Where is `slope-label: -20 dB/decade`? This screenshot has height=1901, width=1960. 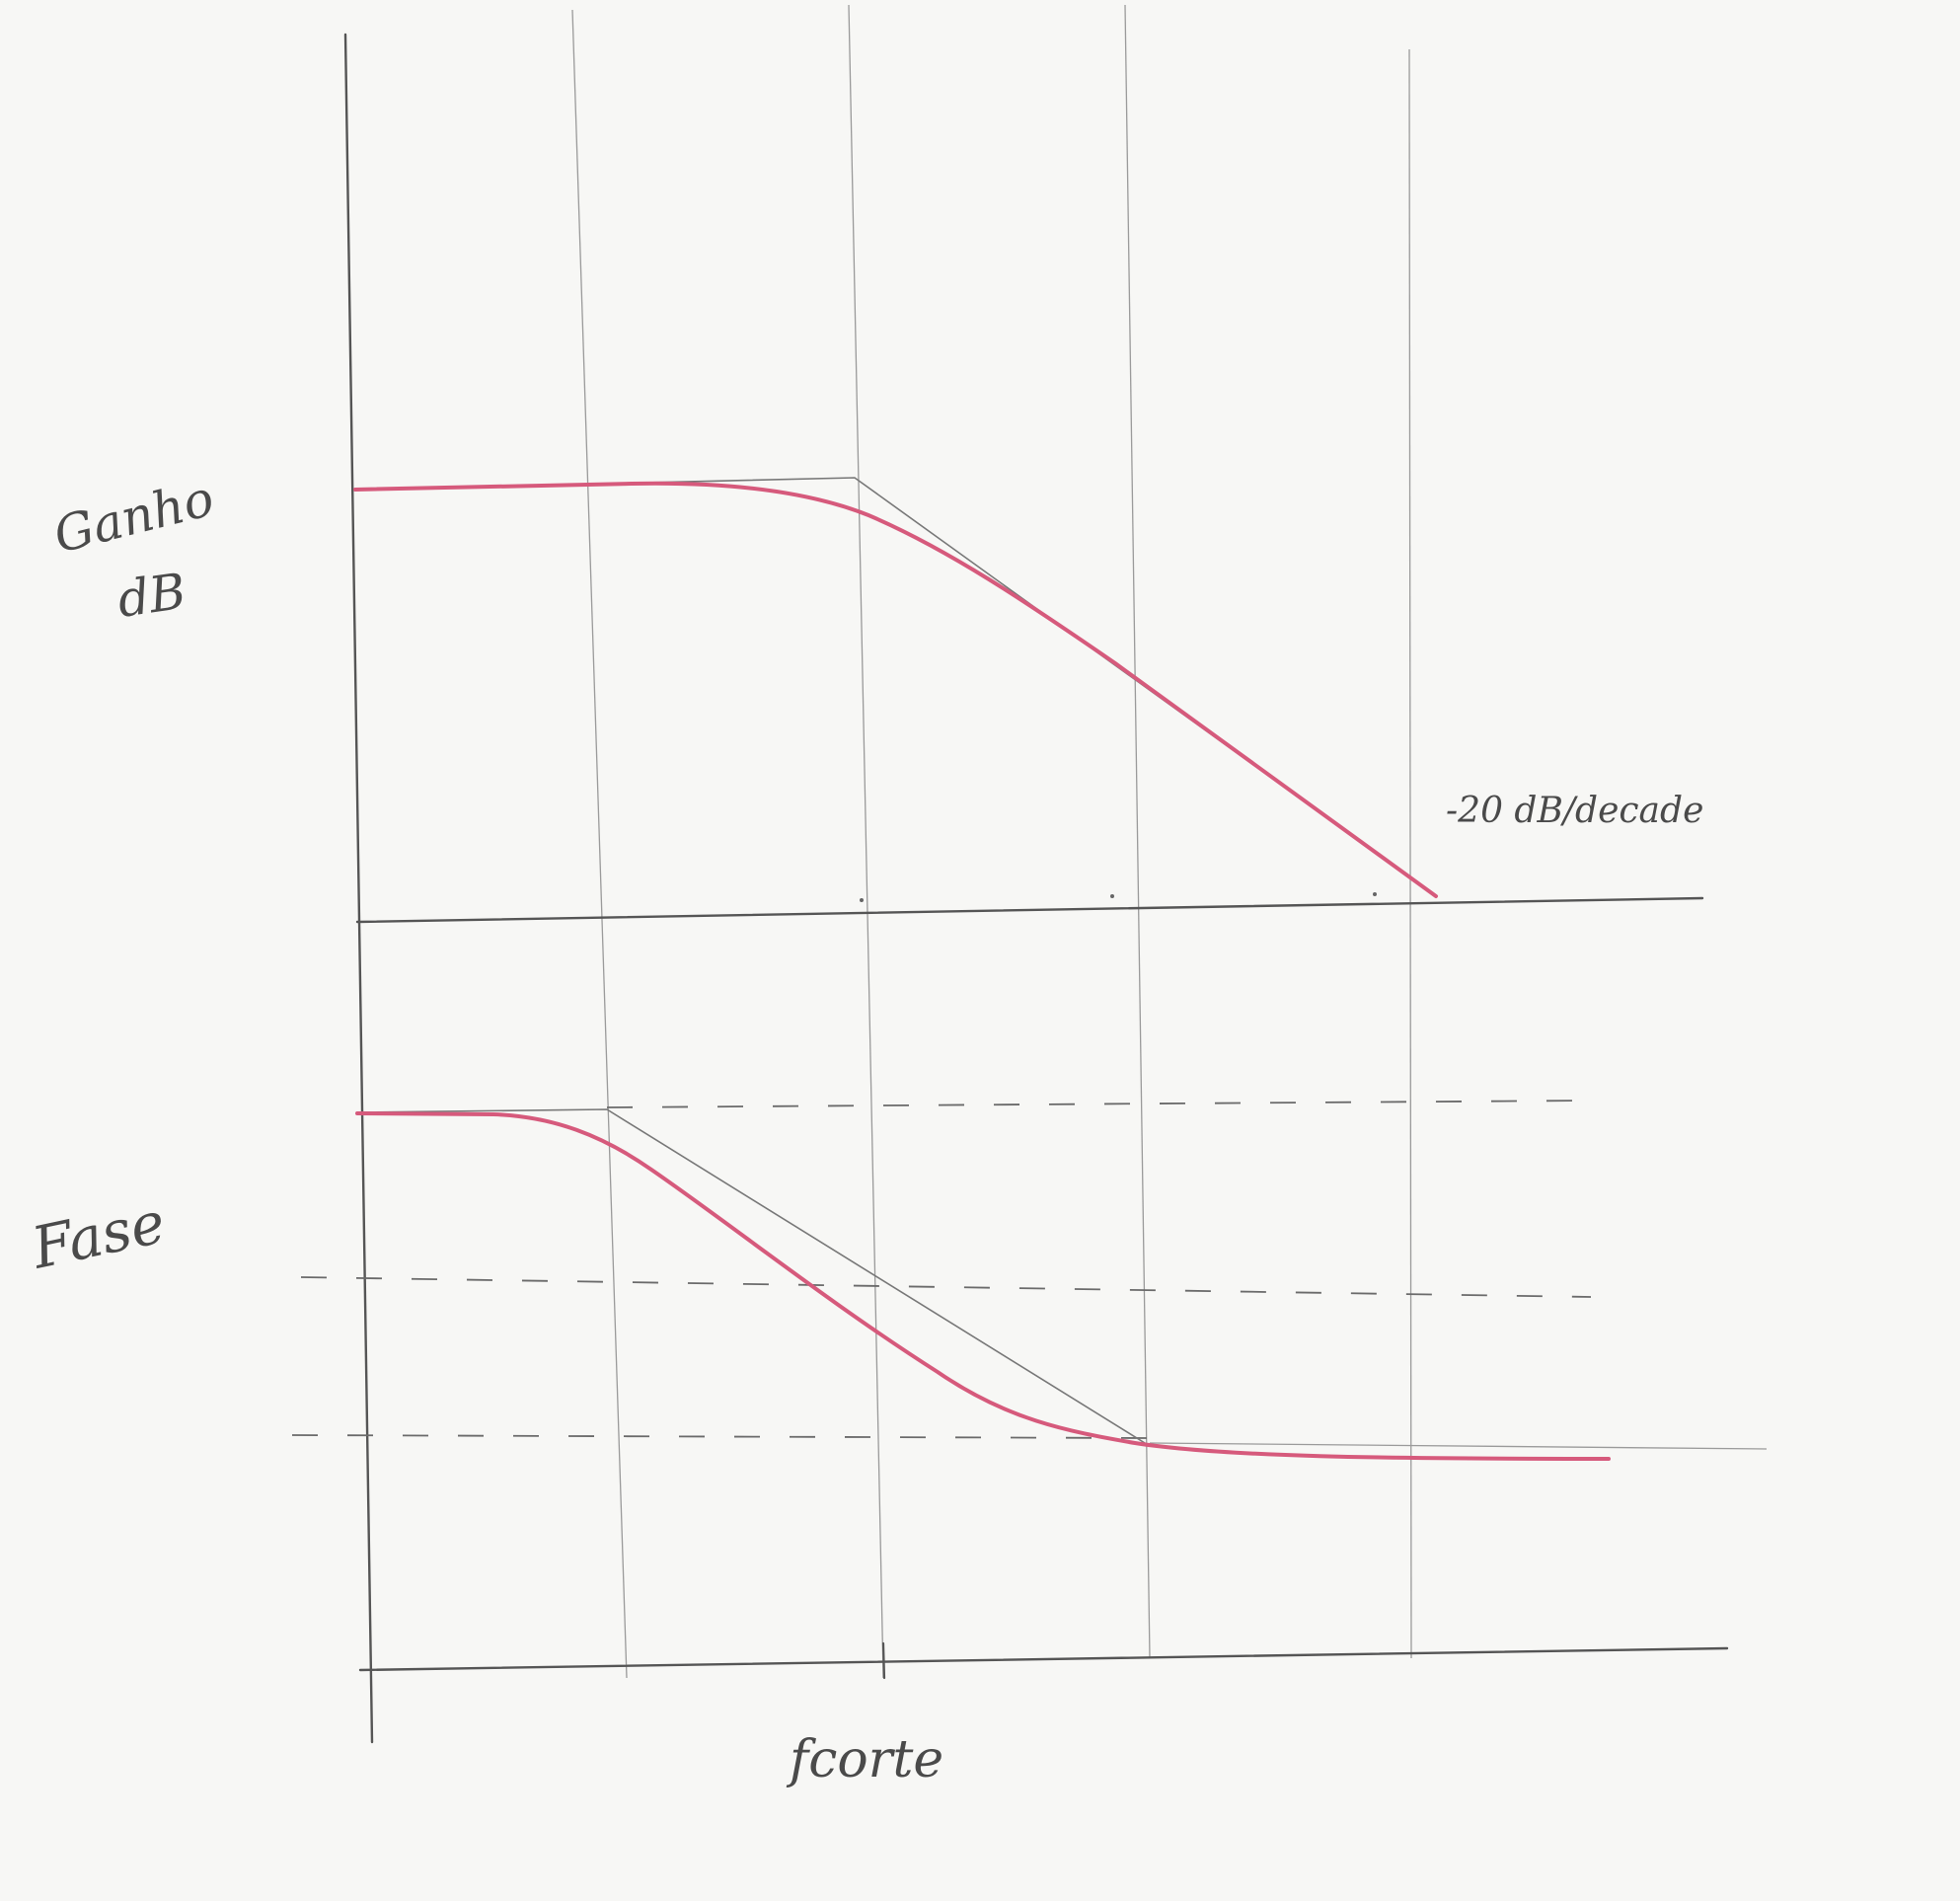 slope-label: -20 dB/decade is located at coordinates (1574, 811).